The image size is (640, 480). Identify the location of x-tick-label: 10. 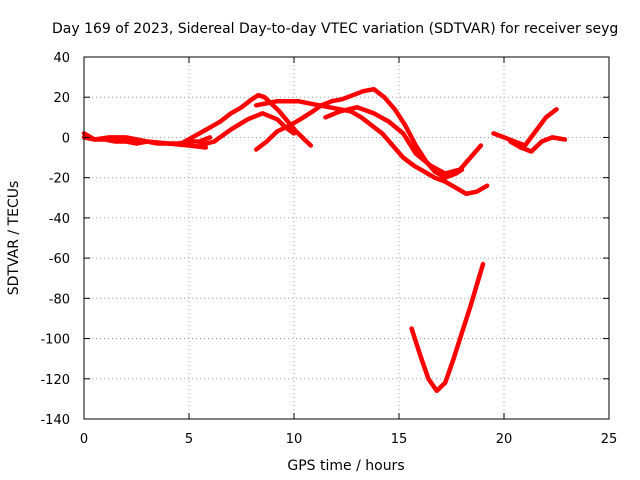
(294, 439).